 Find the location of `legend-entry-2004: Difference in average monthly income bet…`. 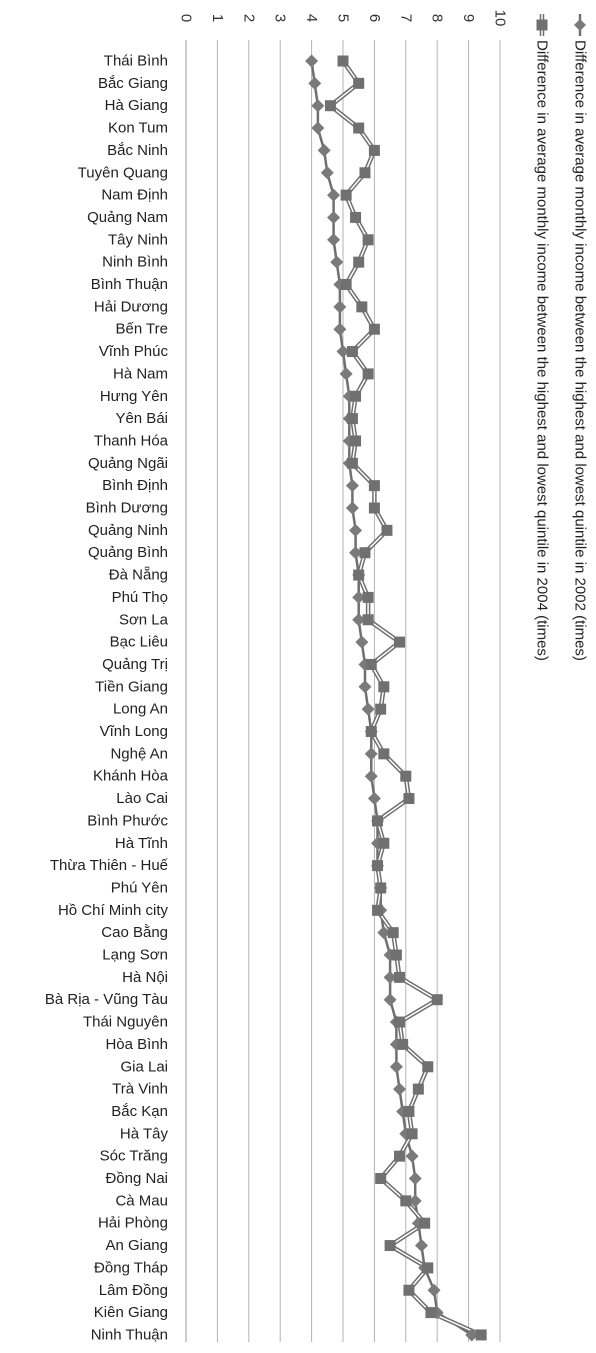

legend-entry-2004: Difference in average monthly income bet… is located at coordinates (542, 337).